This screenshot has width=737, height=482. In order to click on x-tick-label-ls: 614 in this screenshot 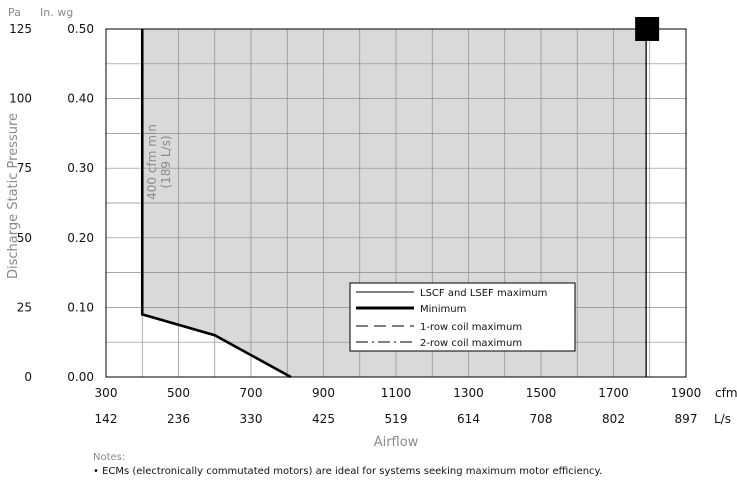, I will do `click(468, 419)`.